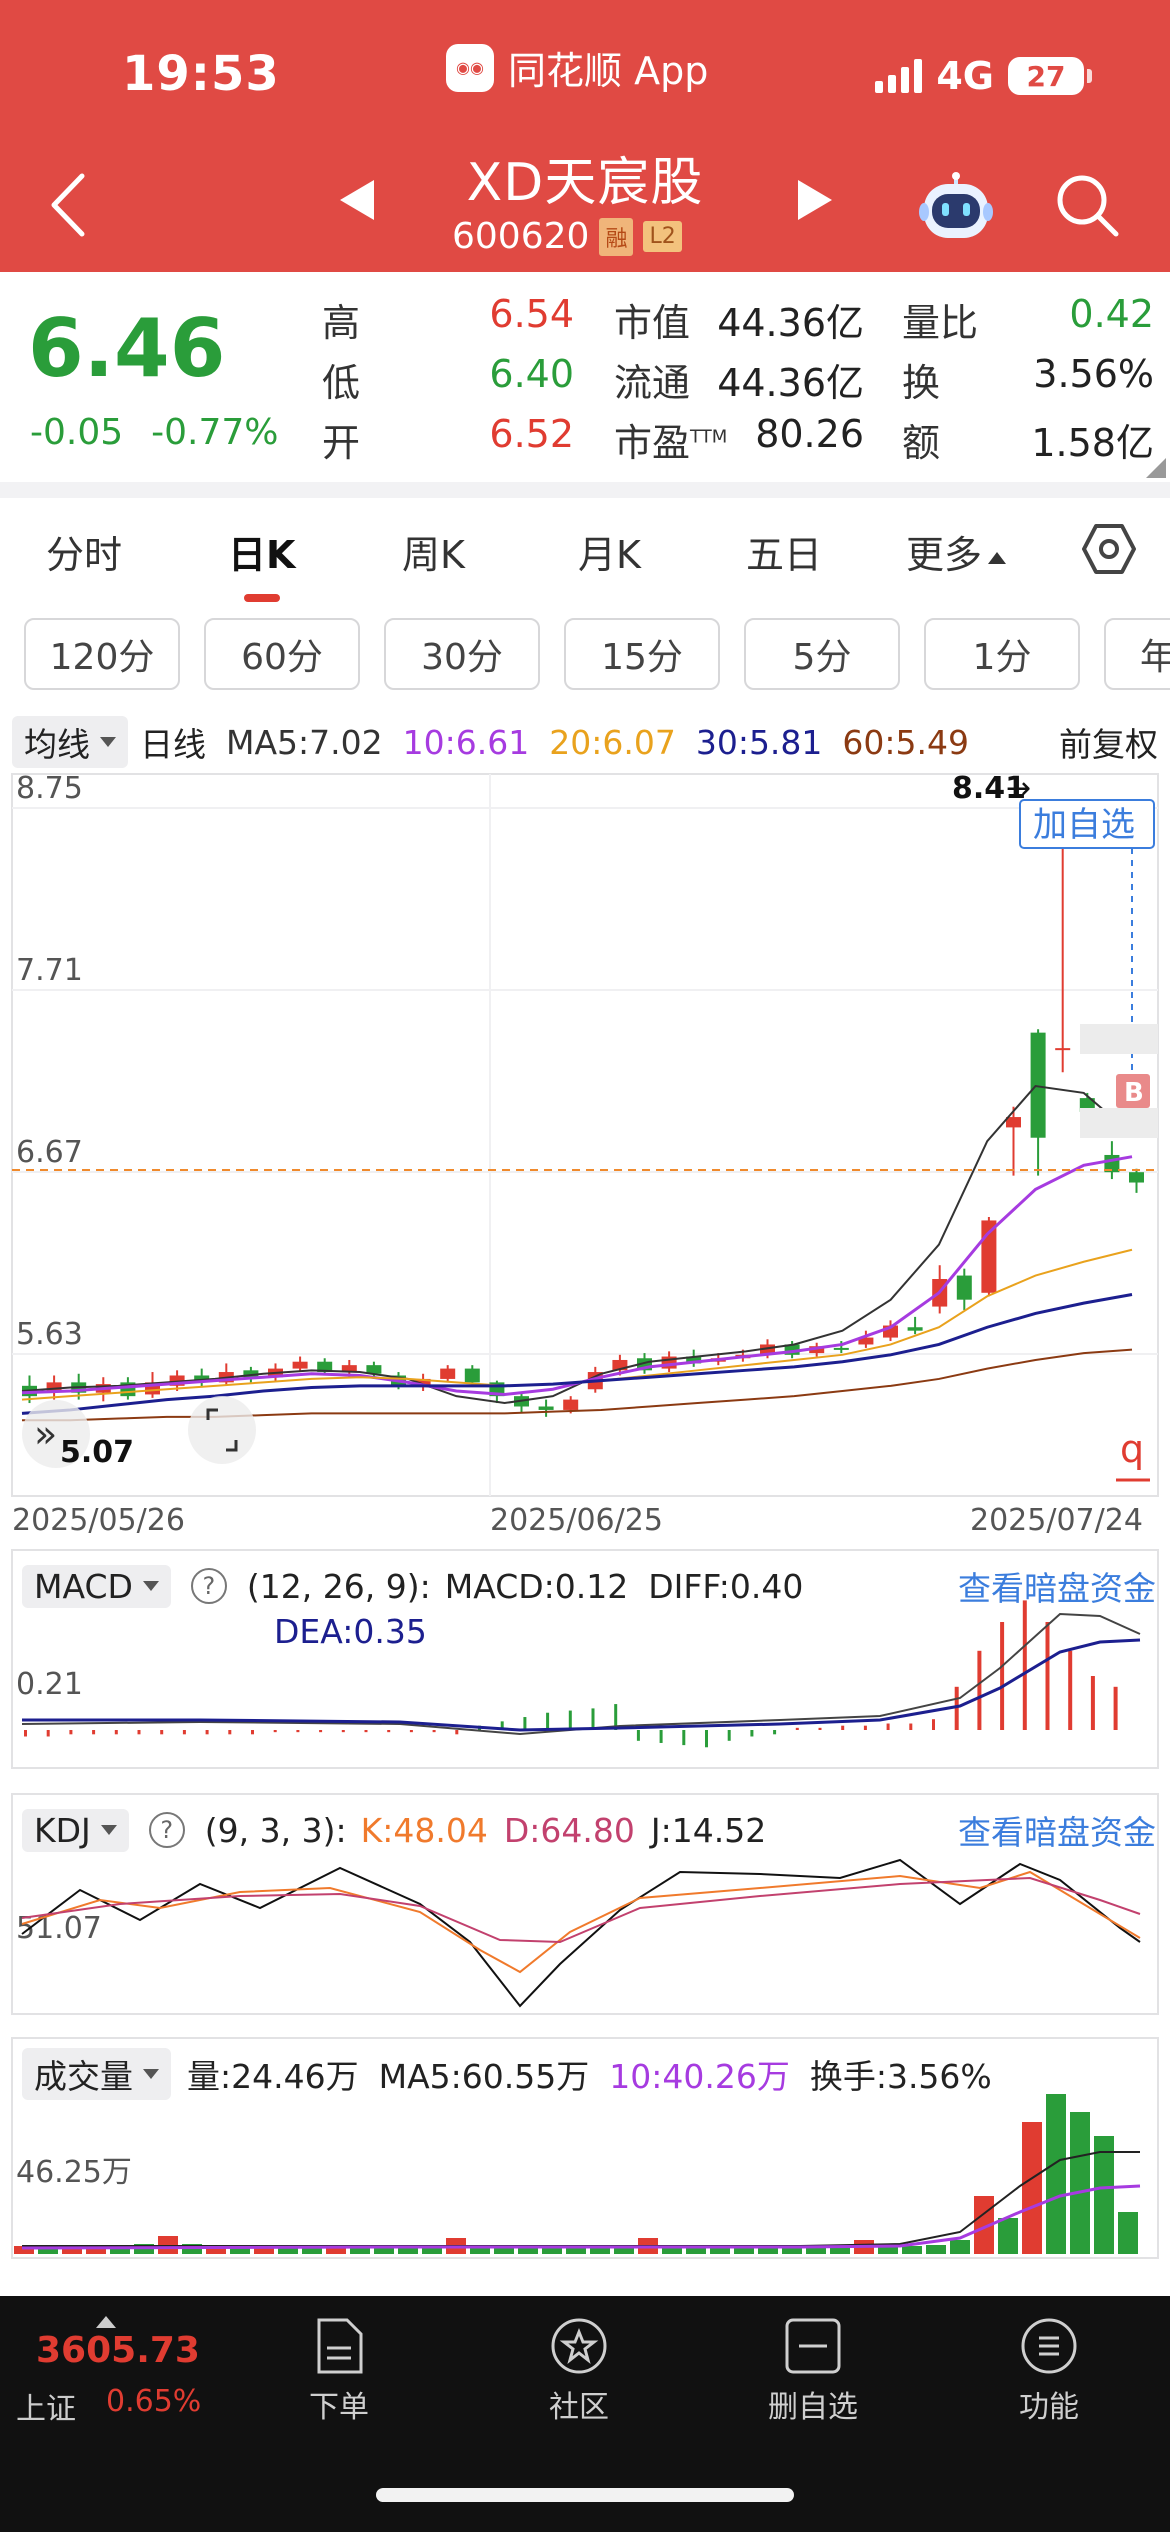 The image size is (1170, 2532). Describe the element at coordinates (536, 1586) in the screenshot. I see `macd-value: MACD:0.12` at that location.